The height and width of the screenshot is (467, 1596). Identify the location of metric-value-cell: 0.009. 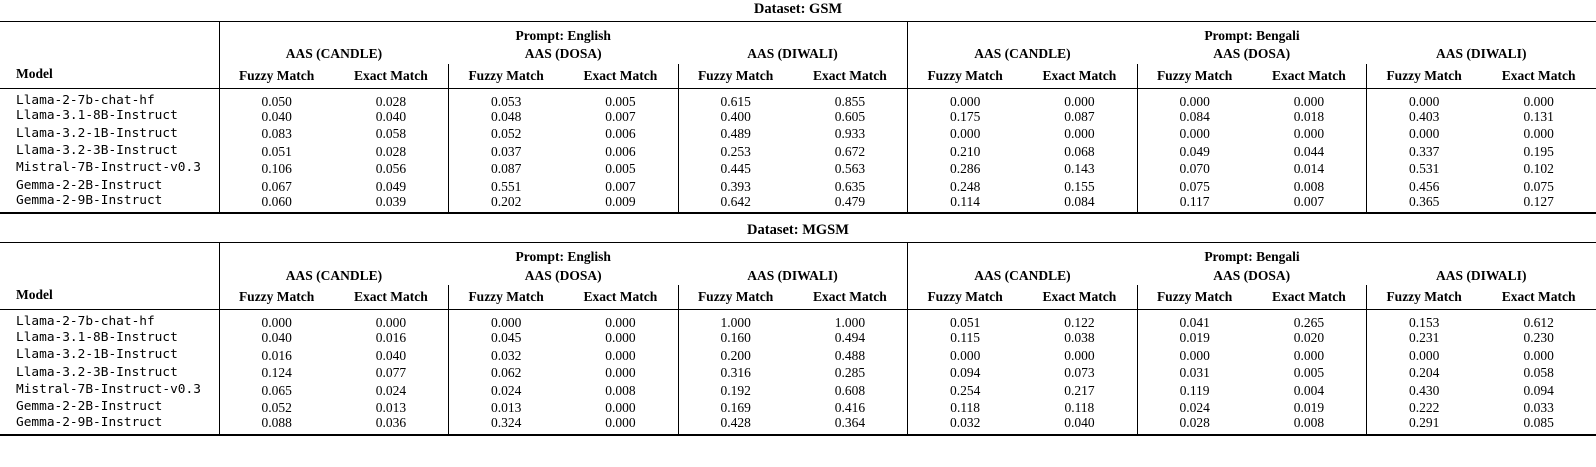
(620, 201).